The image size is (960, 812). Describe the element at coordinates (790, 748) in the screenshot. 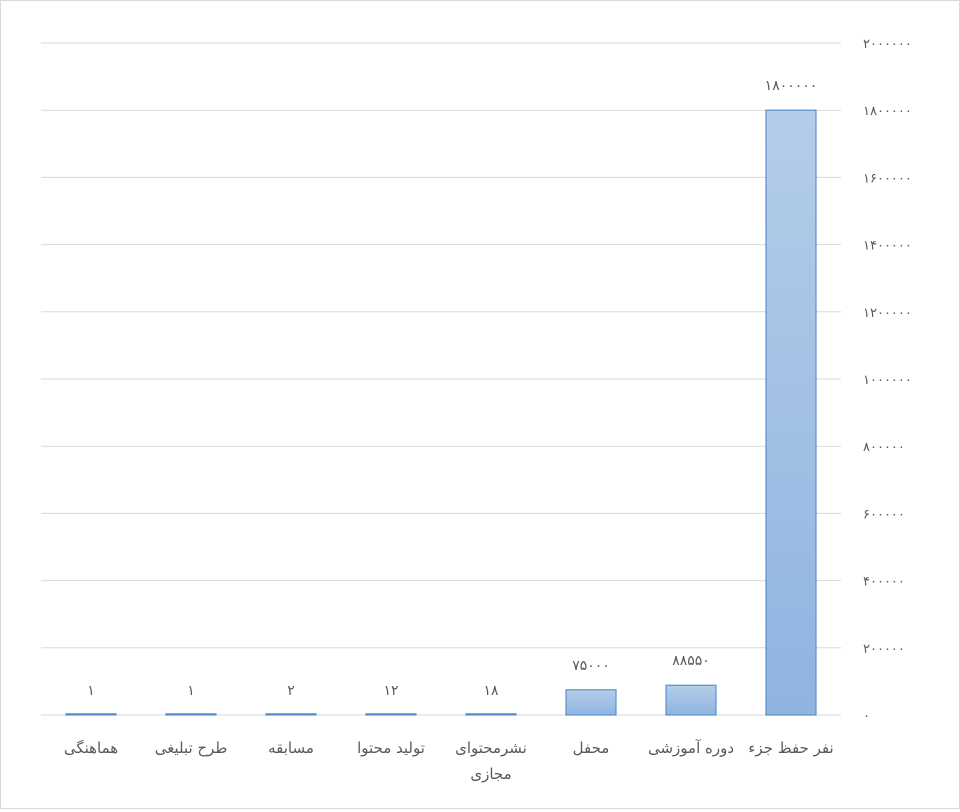

I see `x-category-label: نفر حفظ جزء` at that location.